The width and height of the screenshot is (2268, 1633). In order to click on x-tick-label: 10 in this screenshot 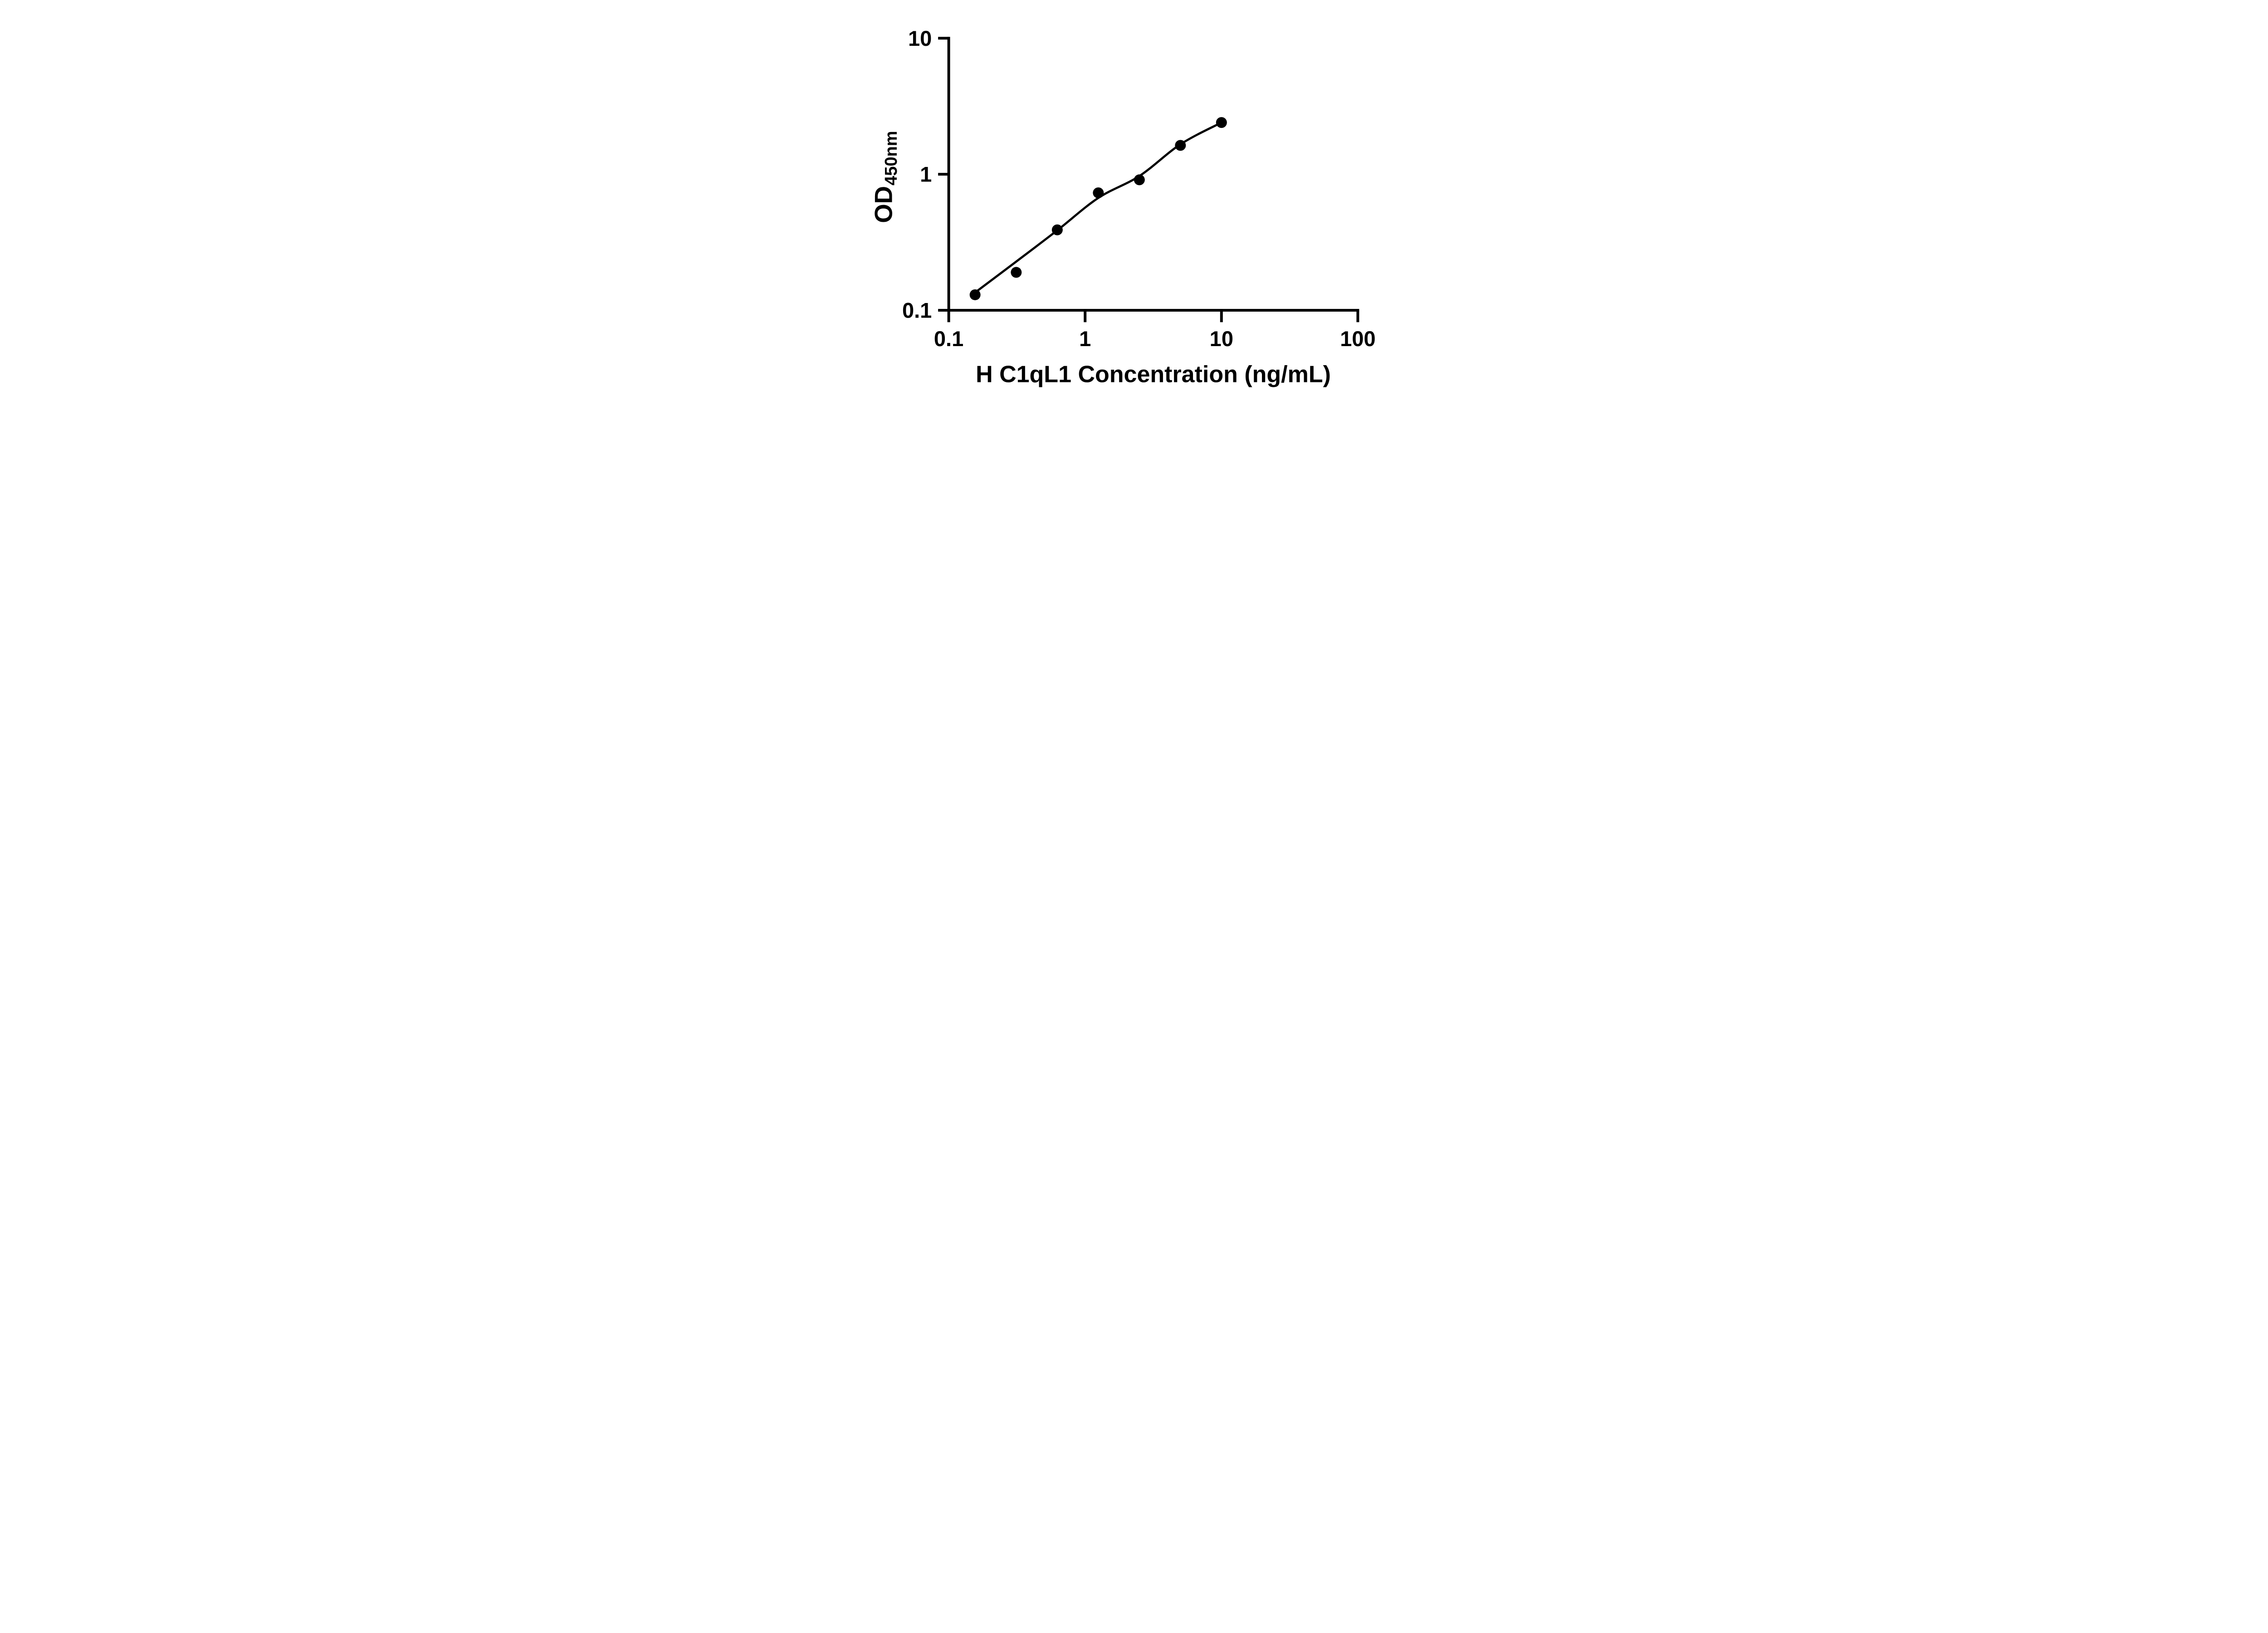, I will do `click(1222, 339)`.